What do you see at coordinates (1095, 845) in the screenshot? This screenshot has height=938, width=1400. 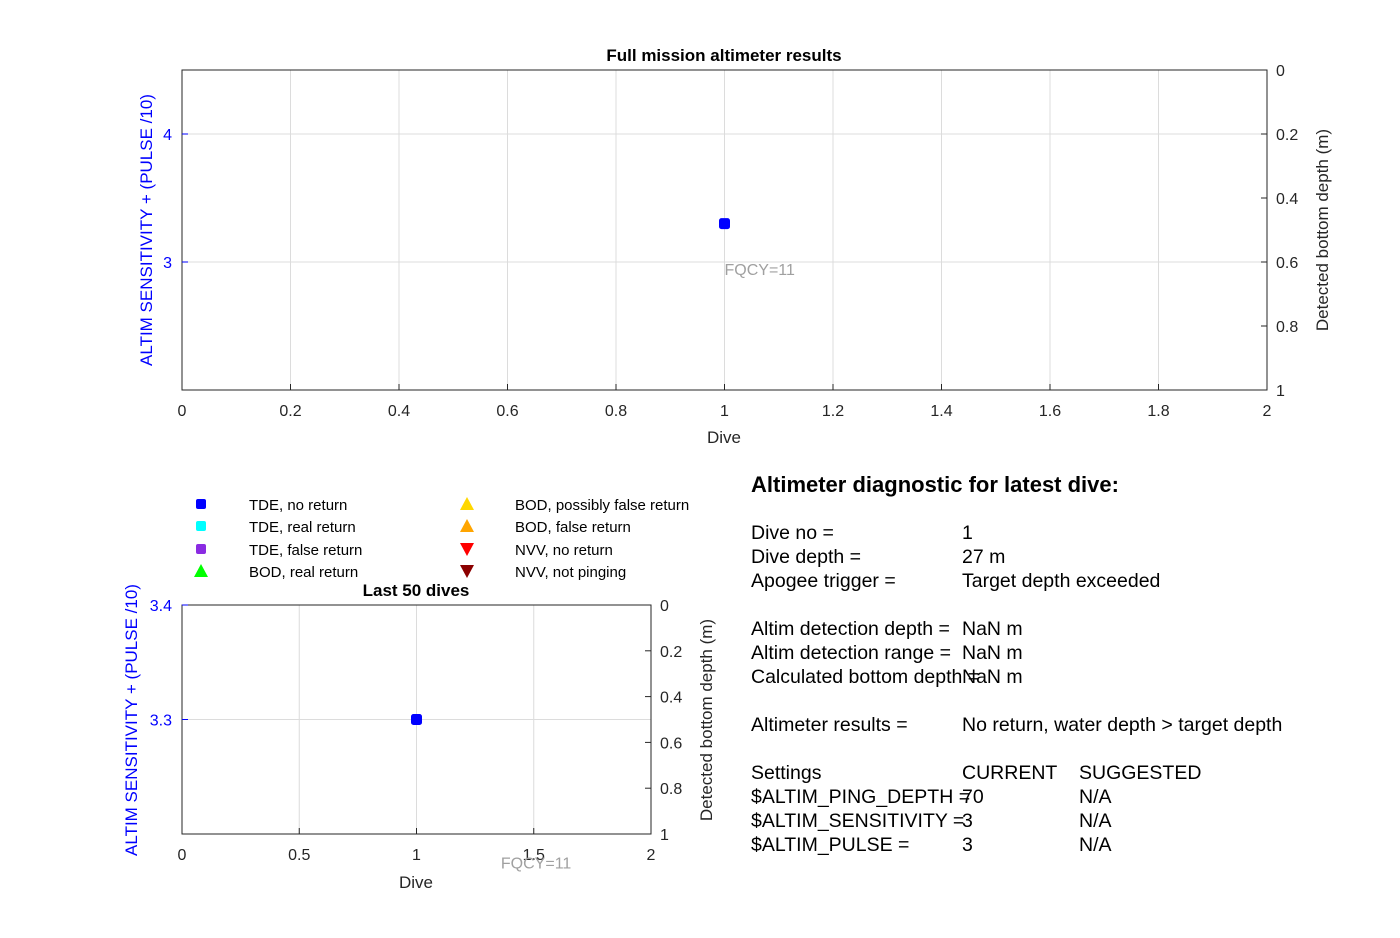 I see `pulse-suggested: N/A` at bounding box center [1095, 845].